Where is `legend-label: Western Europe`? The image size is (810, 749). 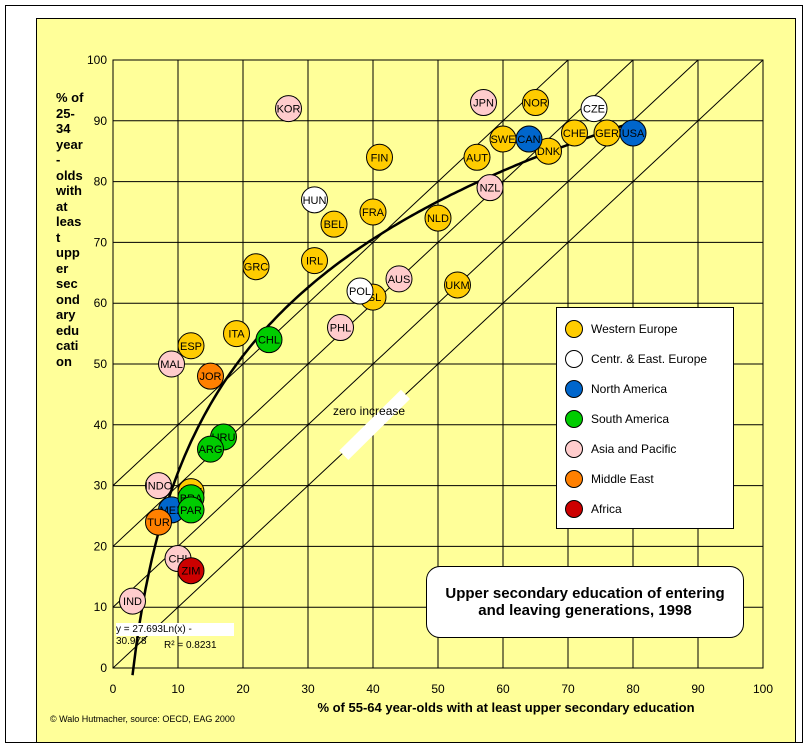 legend-label: Western Europe is located at coordinates (634, 329).